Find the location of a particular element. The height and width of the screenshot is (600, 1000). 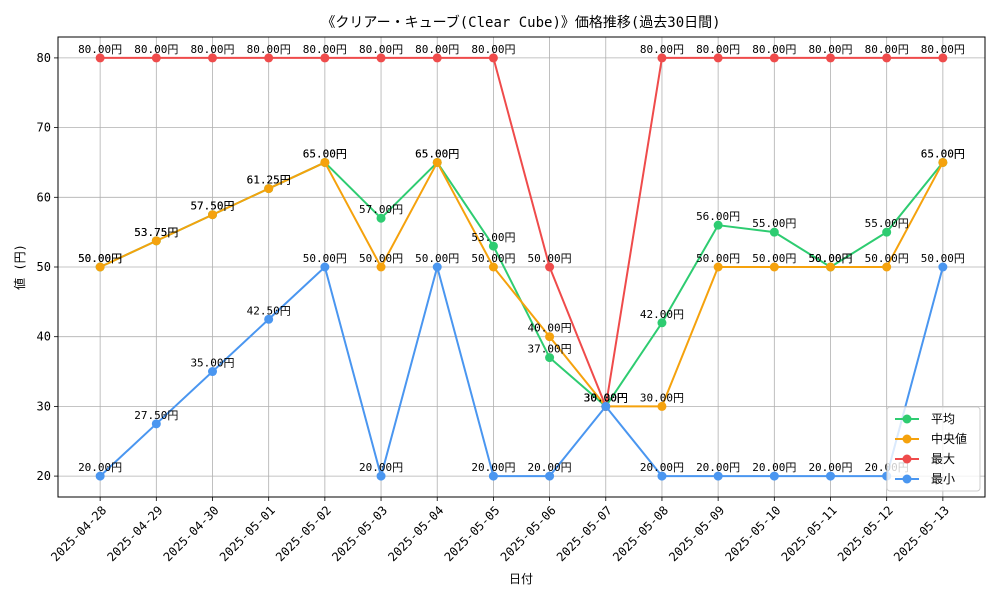

y-tick-label: 40 is located at coordinates (44, 337).